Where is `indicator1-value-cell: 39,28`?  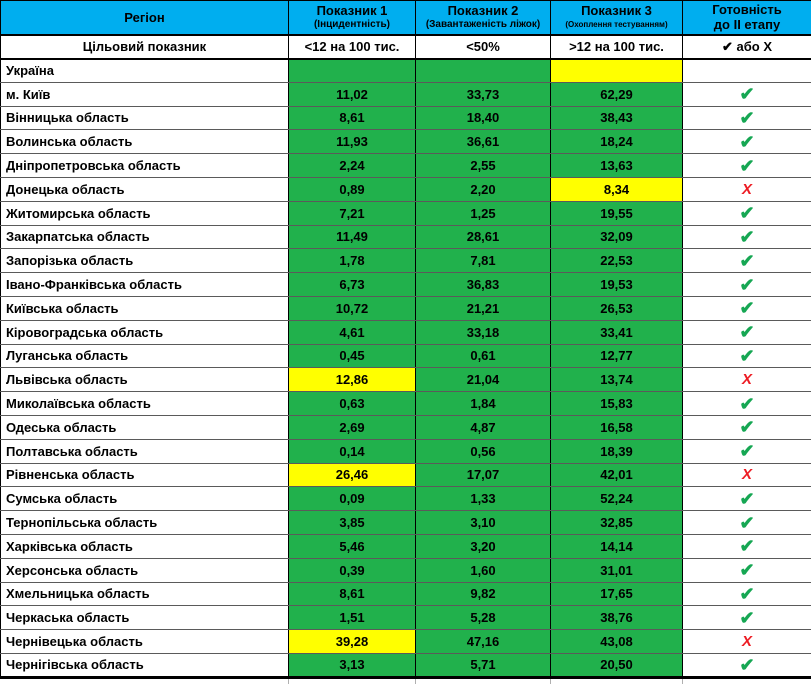
indicator1-value-cell: 39,28 is located at coordinates (352, 641).